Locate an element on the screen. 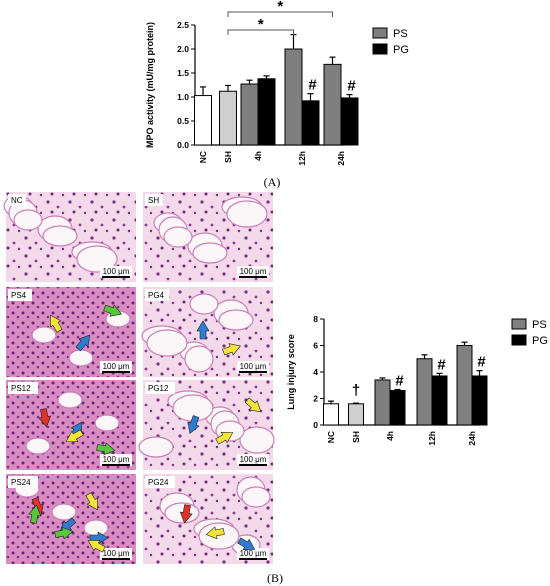 This screenshot has height=586, width=550. legend-label-ps: PS is located at coordinates (539, 325).